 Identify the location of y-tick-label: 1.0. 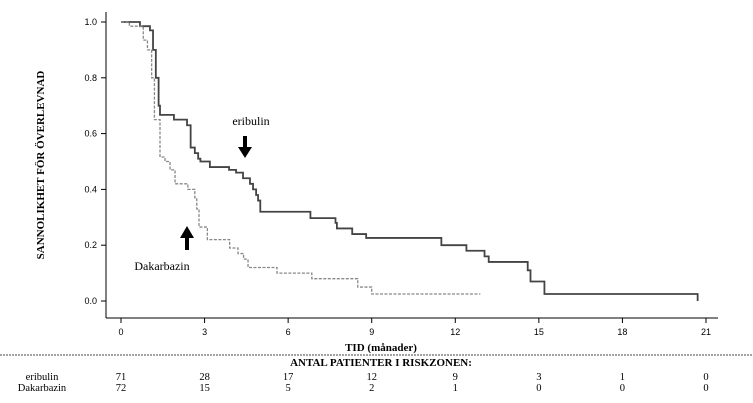
(90, 22).